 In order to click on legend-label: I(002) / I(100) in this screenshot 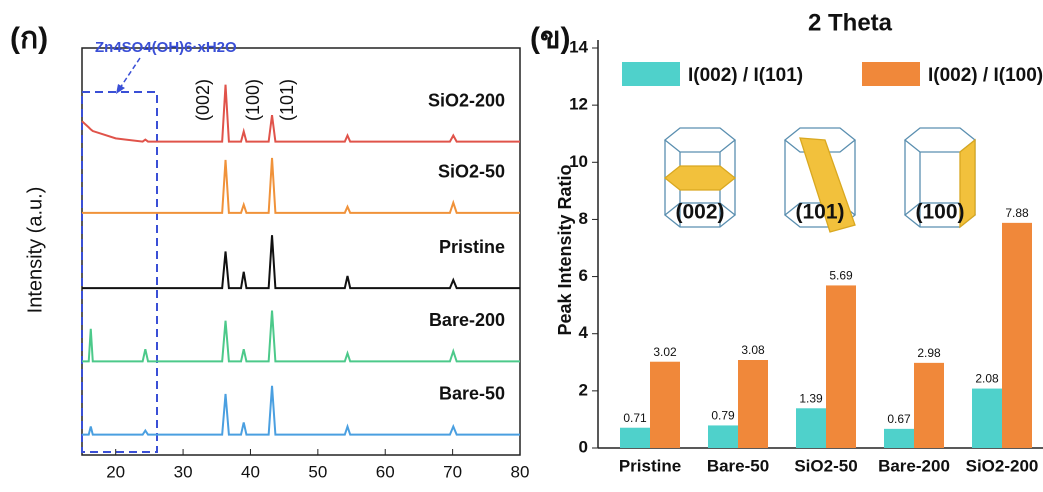, I will do `click(985, 75)`.